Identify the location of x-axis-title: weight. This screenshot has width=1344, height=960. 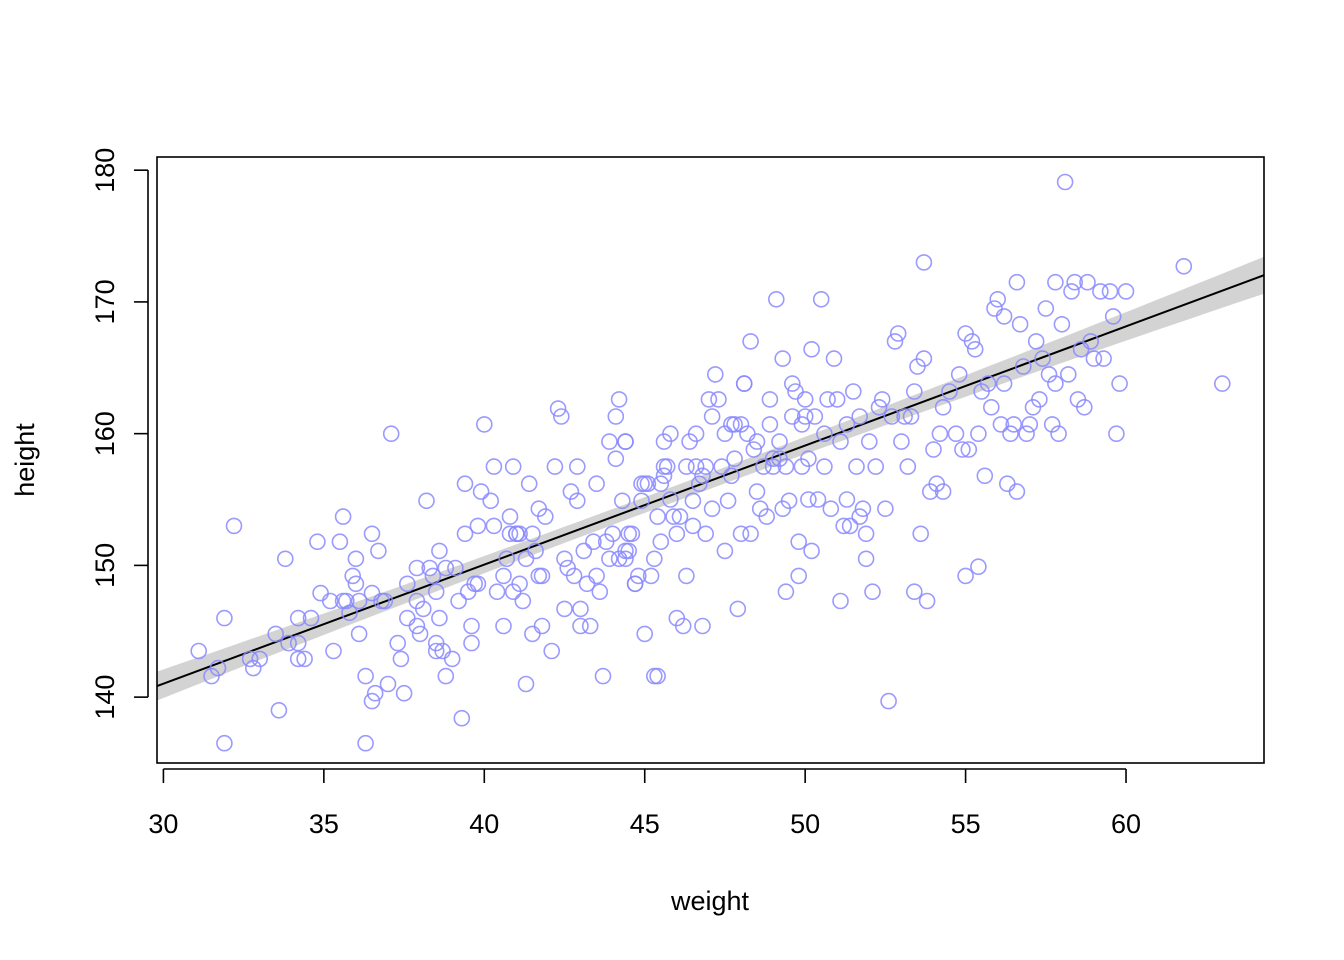
(710, 901).